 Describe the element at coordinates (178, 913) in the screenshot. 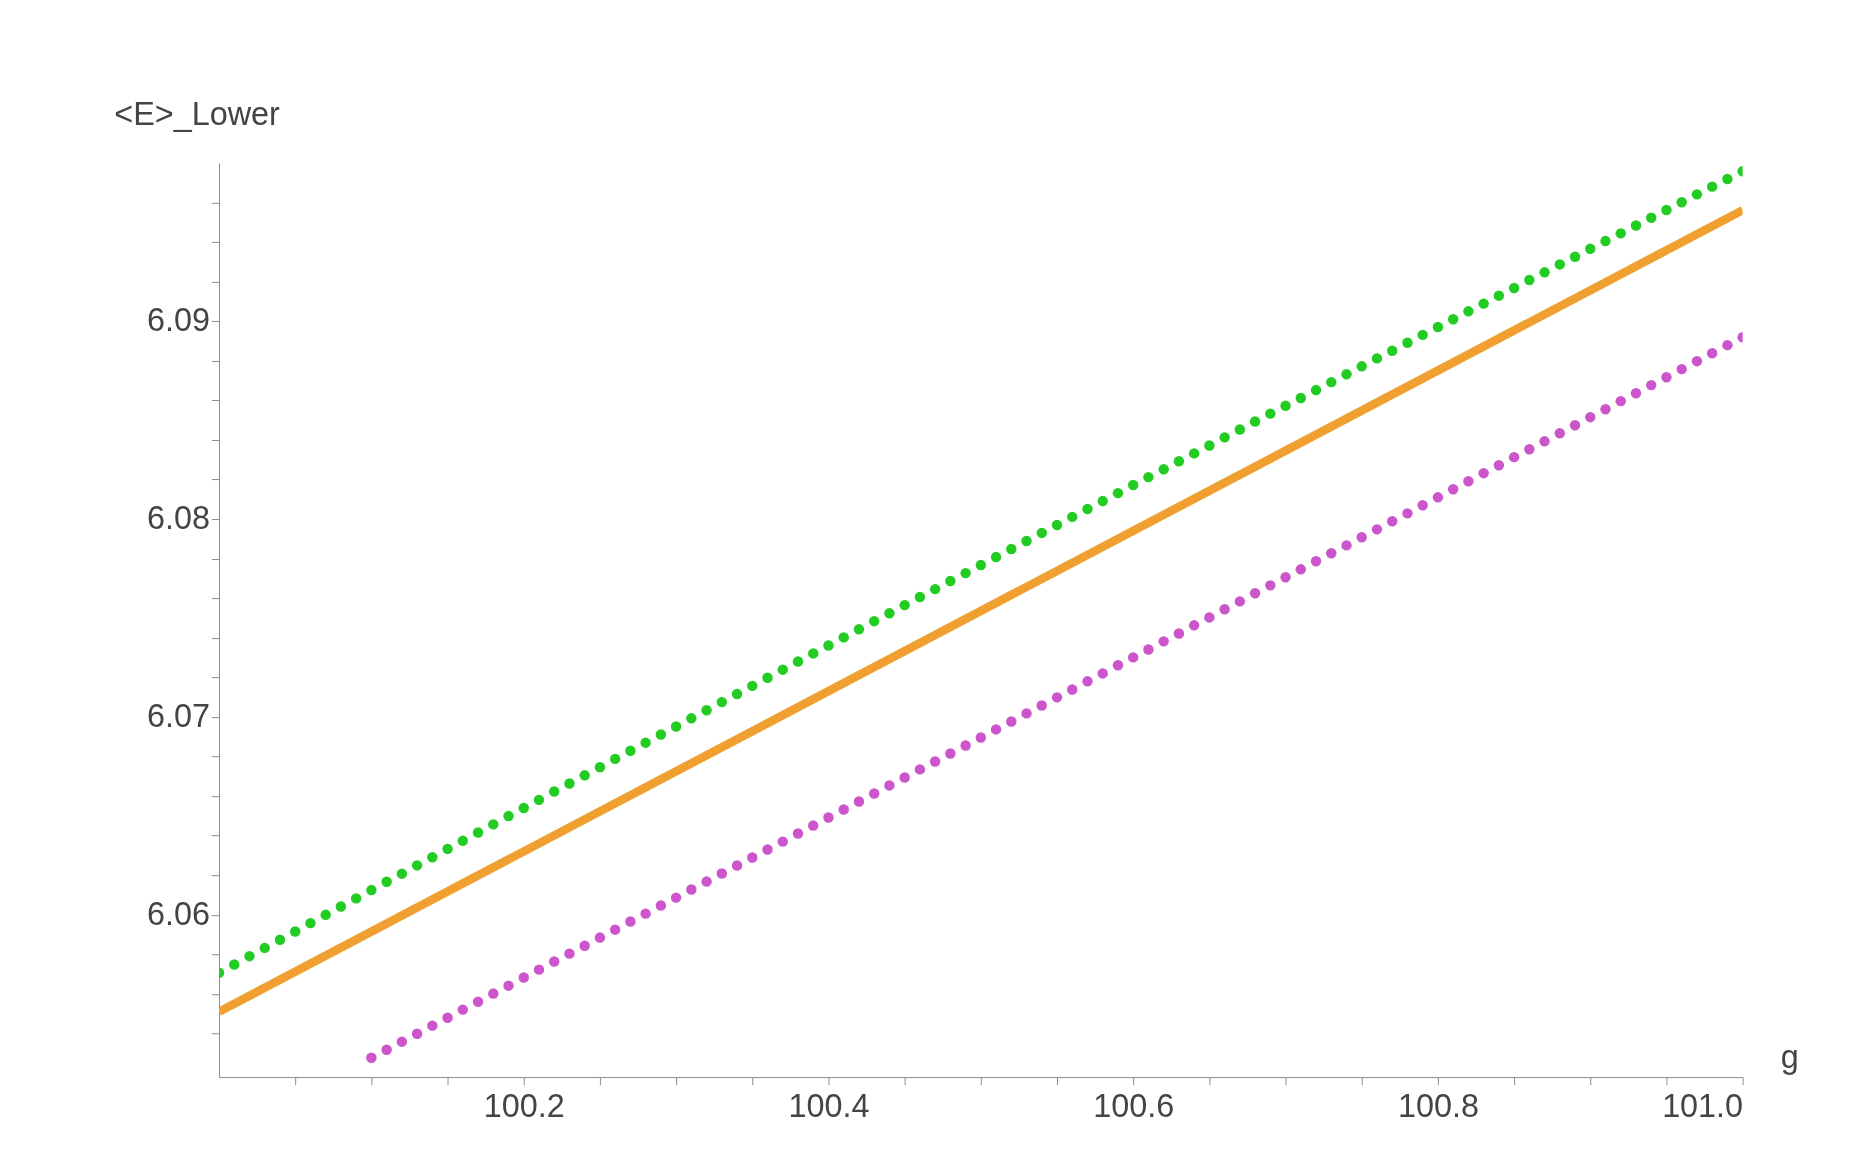

I see `y-tick-label: 6.06` at that location.